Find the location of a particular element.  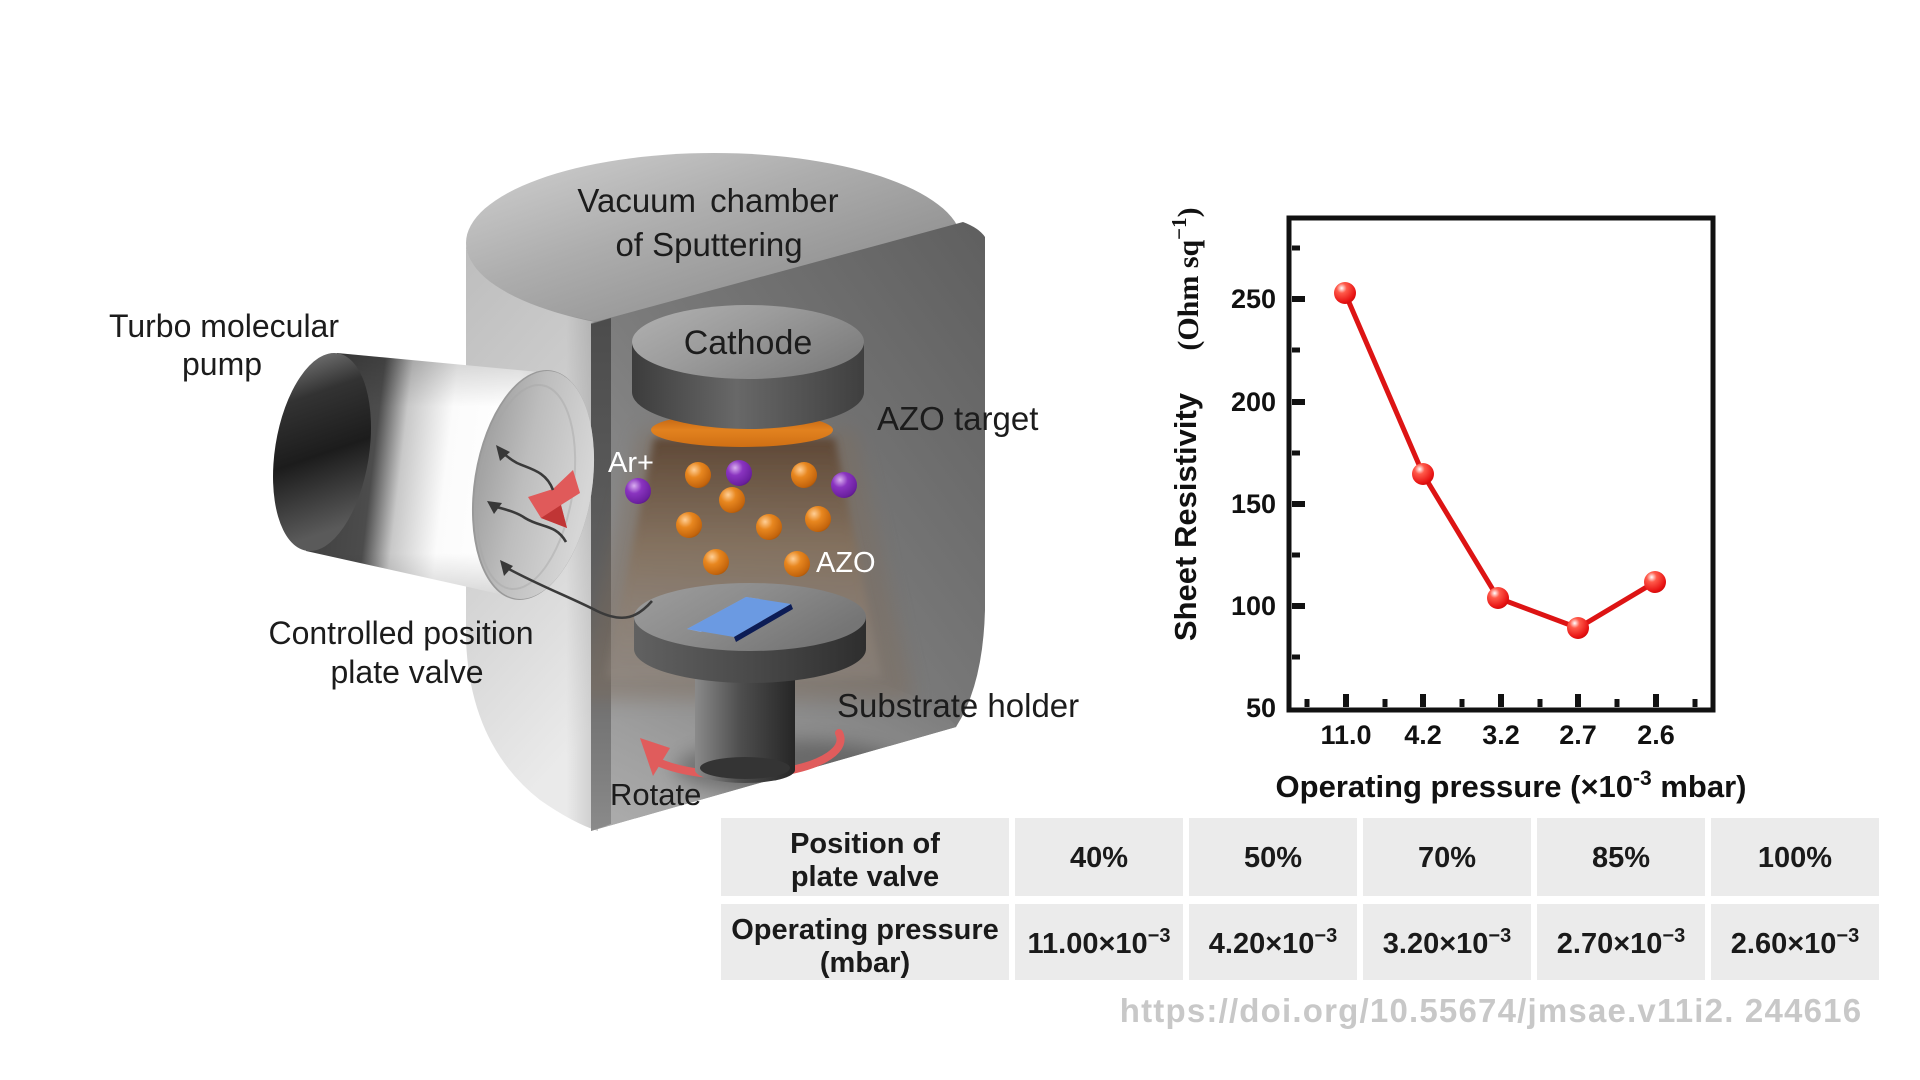

svg-text: Ar+ is located at coordinates (631, 463).